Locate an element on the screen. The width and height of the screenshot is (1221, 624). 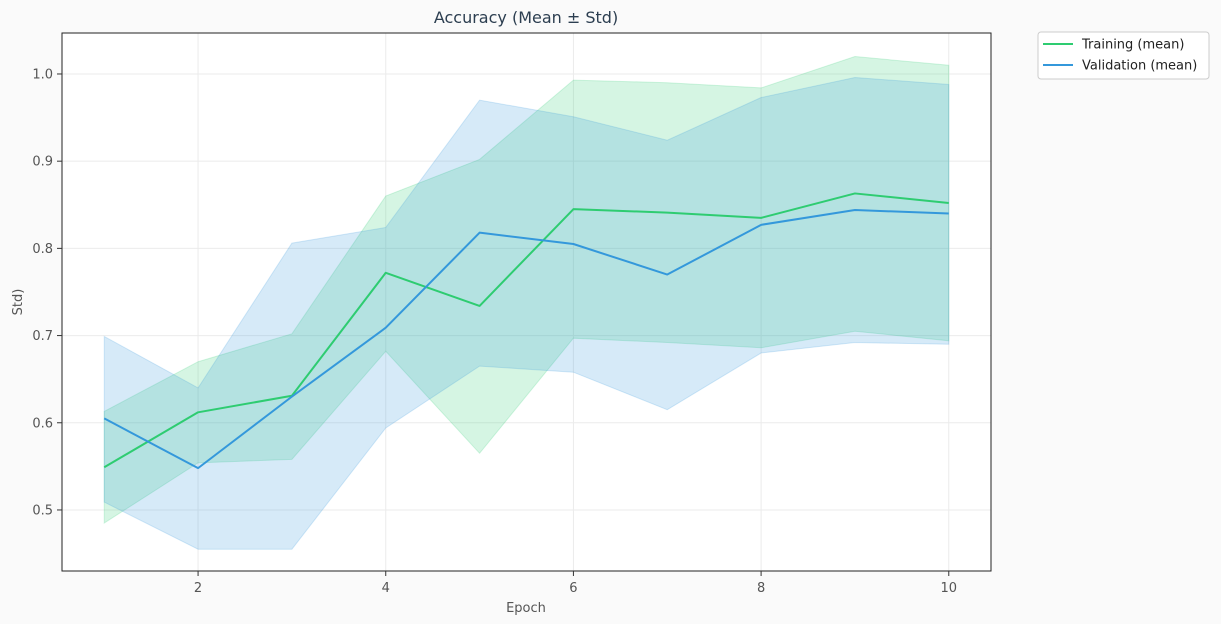
legend-label-1: Validation (mean) is located at coordinates (1139, 66).